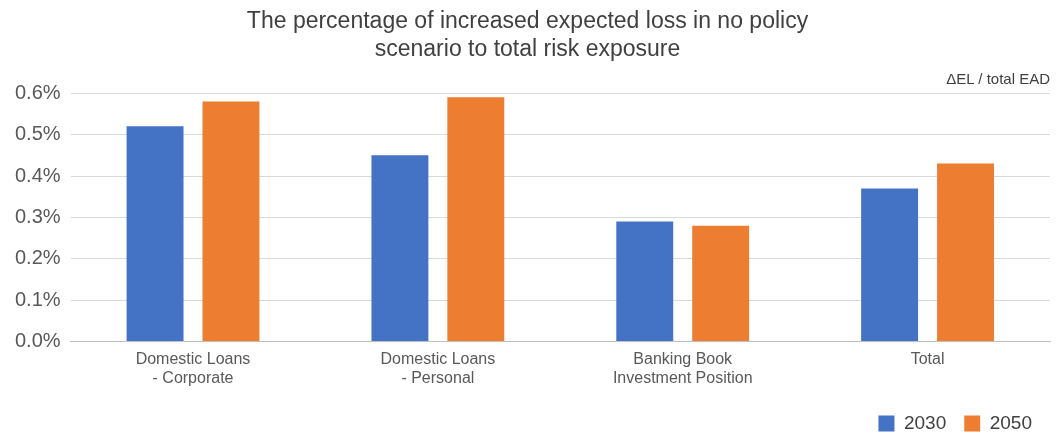 Image resolution: width=1060 pixels, height=443 pixels. What do you see at coordinates (37, 133) in the screenshot?
I see `y-tick-label: 0.5%` at bounding box center [37, 133].